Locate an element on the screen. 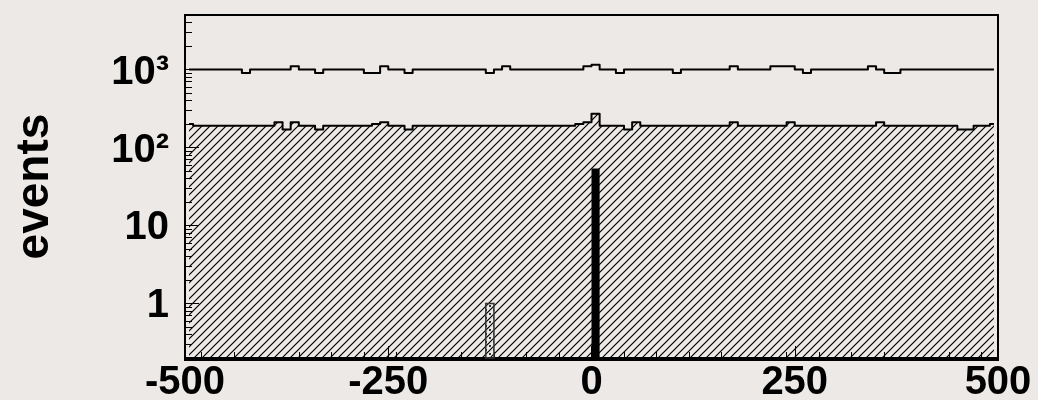 The width and height of the screenshot is (1038, 400). y-tick-label: 10 is located at coordinates (146, 225).